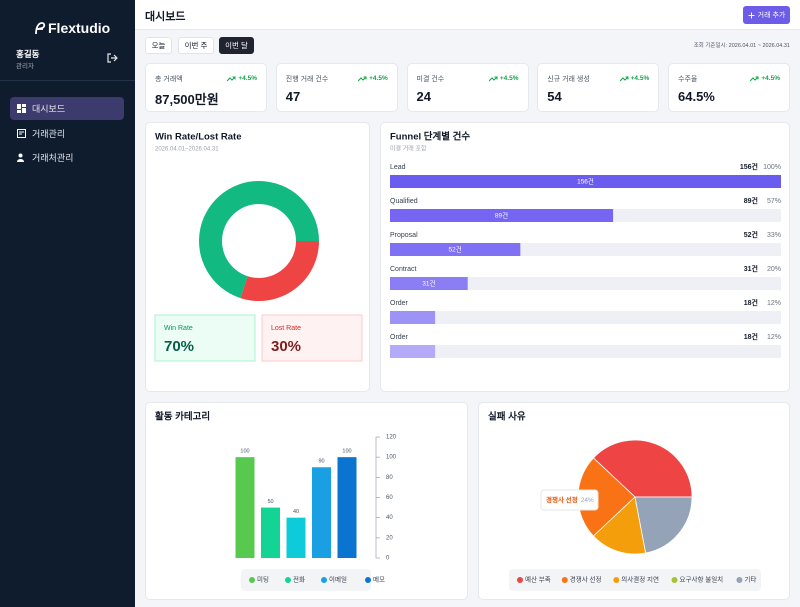 The image size is (800, 607). I want to click on logout-button, so click(112, 58).